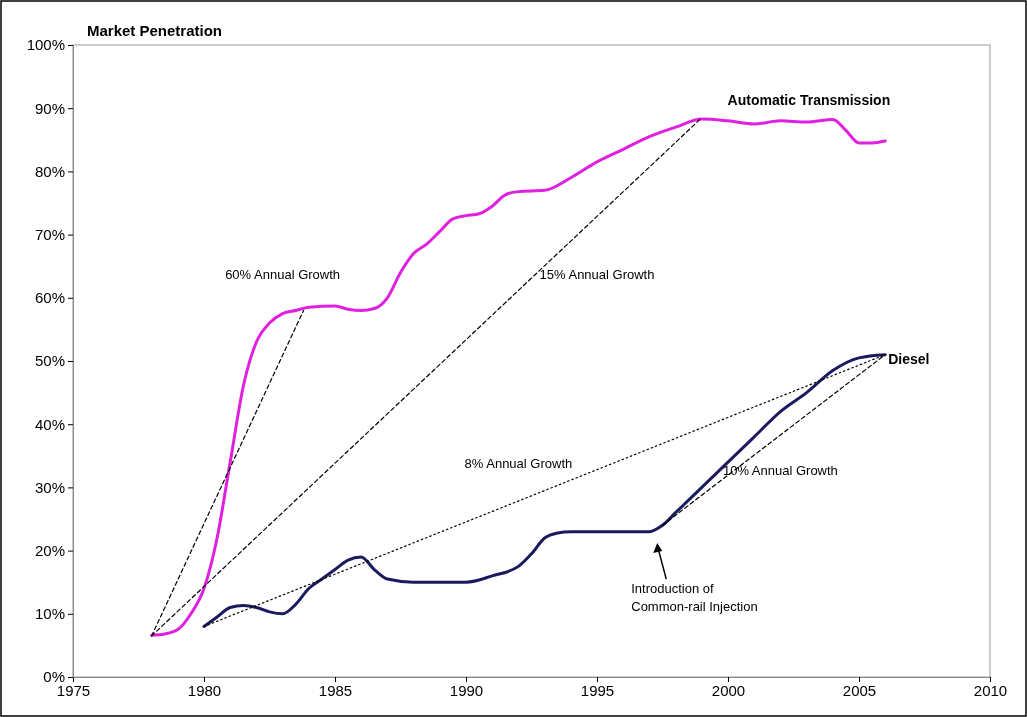 The image size is (1027, 717). What do you see at coordinates (780, 470) in the screenshot?
I see `annotation: 10% Annual Growth` at bounding box center [780, 470].